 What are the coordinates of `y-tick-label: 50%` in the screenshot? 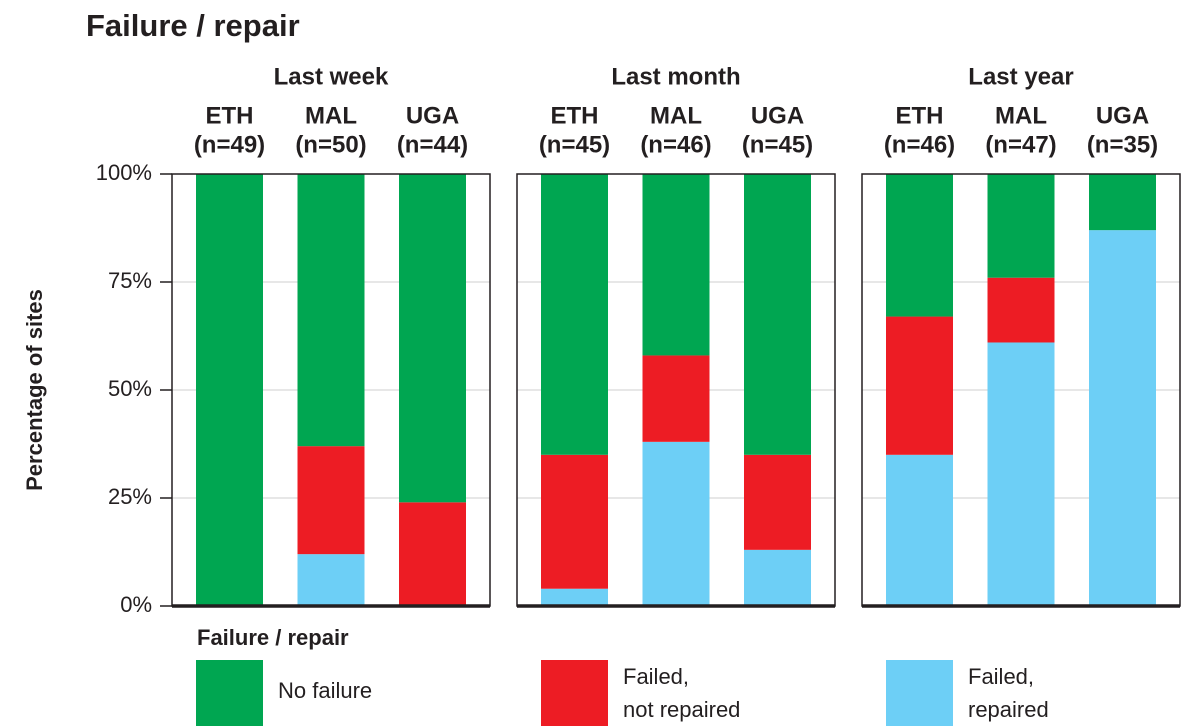 It's located at (130, 388).